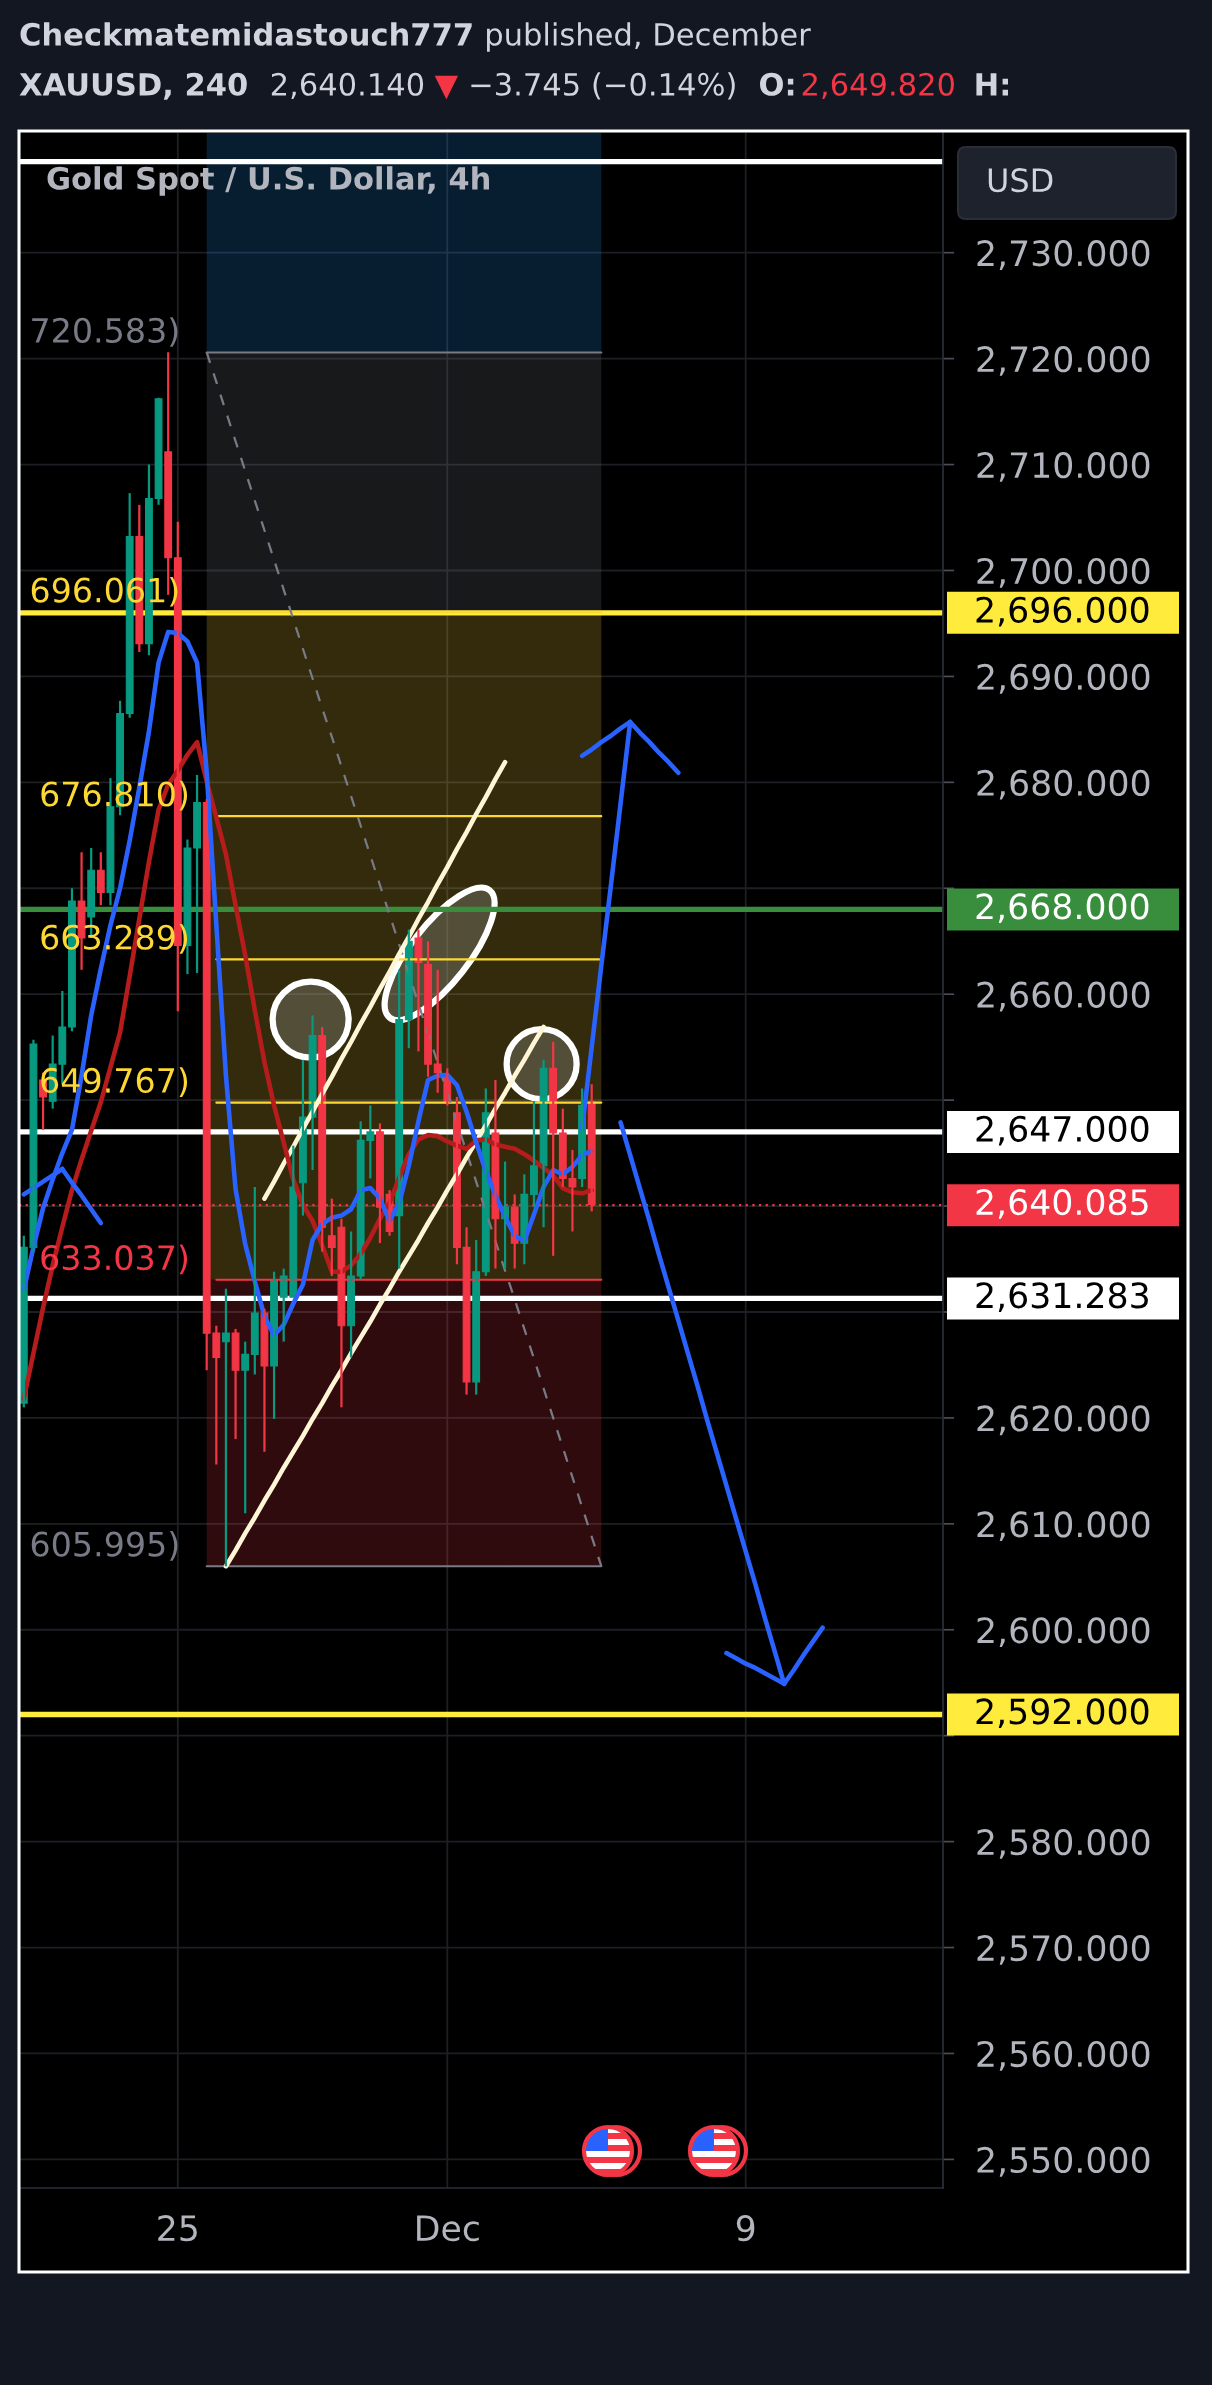  What do you see at coordinates (1063, 678) in the screenshot?
I see `y-tick-label: 2,690.000` at bounding box center [1063, 678].